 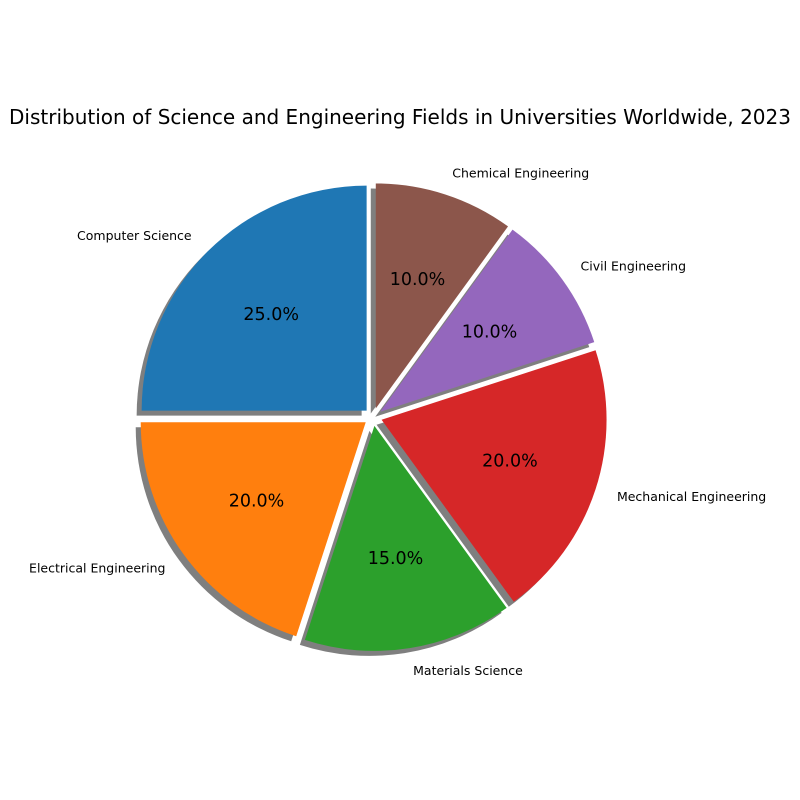 I want to click on category-label-chemical-engineering: Chemical Engineering, so click(x=520, y=173).